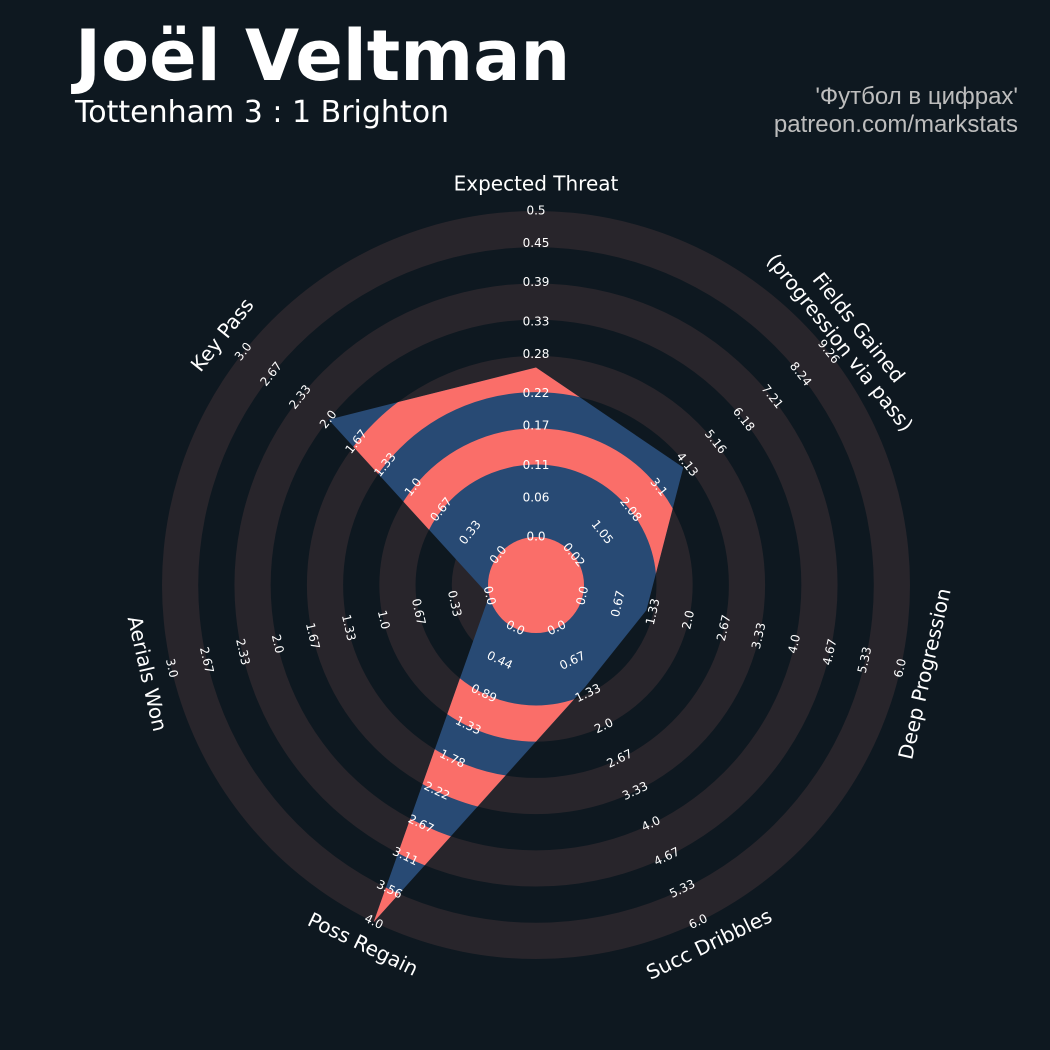 Image resolution: width=1050 pixels, height=1050 pixels. I want to click on param-label: Expected Threat, so click(536, 184).